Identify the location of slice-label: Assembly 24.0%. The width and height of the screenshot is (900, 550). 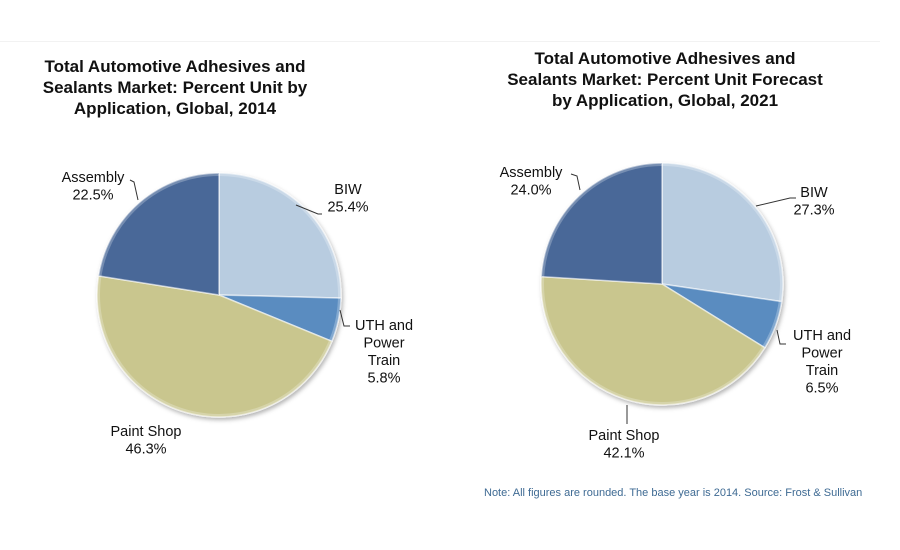
(532, 182).